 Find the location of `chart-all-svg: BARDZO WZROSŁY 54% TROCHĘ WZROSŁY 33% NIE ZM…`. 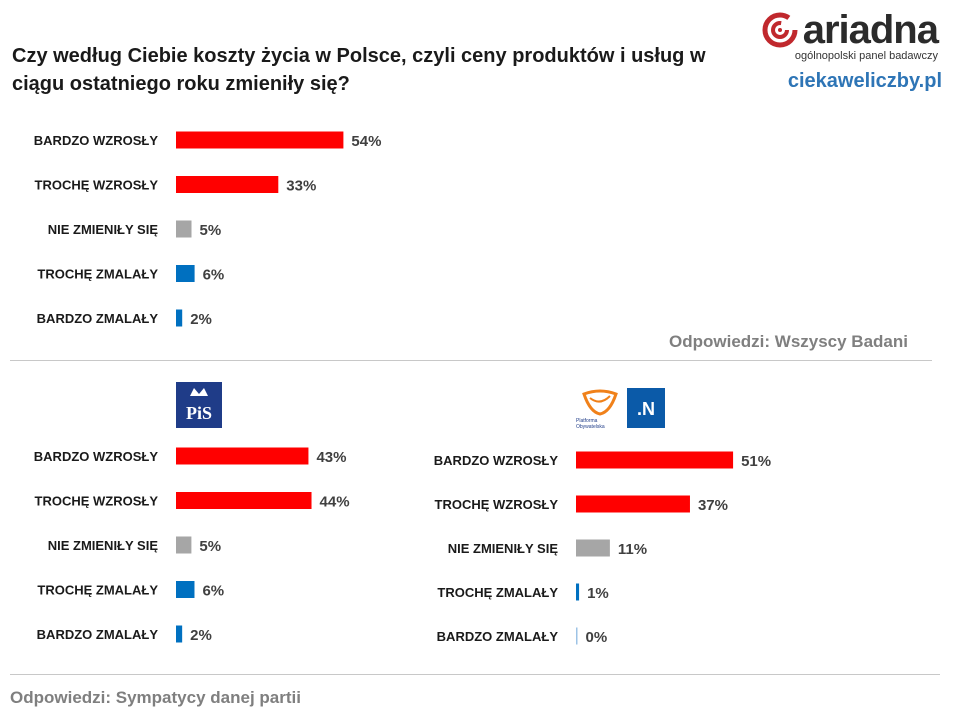

chart-all-svg: BARDZO WZROSŁY 54% TROCHĘ WZROSŁY 33% NIE ZM… is located at coordinates (207, 229).